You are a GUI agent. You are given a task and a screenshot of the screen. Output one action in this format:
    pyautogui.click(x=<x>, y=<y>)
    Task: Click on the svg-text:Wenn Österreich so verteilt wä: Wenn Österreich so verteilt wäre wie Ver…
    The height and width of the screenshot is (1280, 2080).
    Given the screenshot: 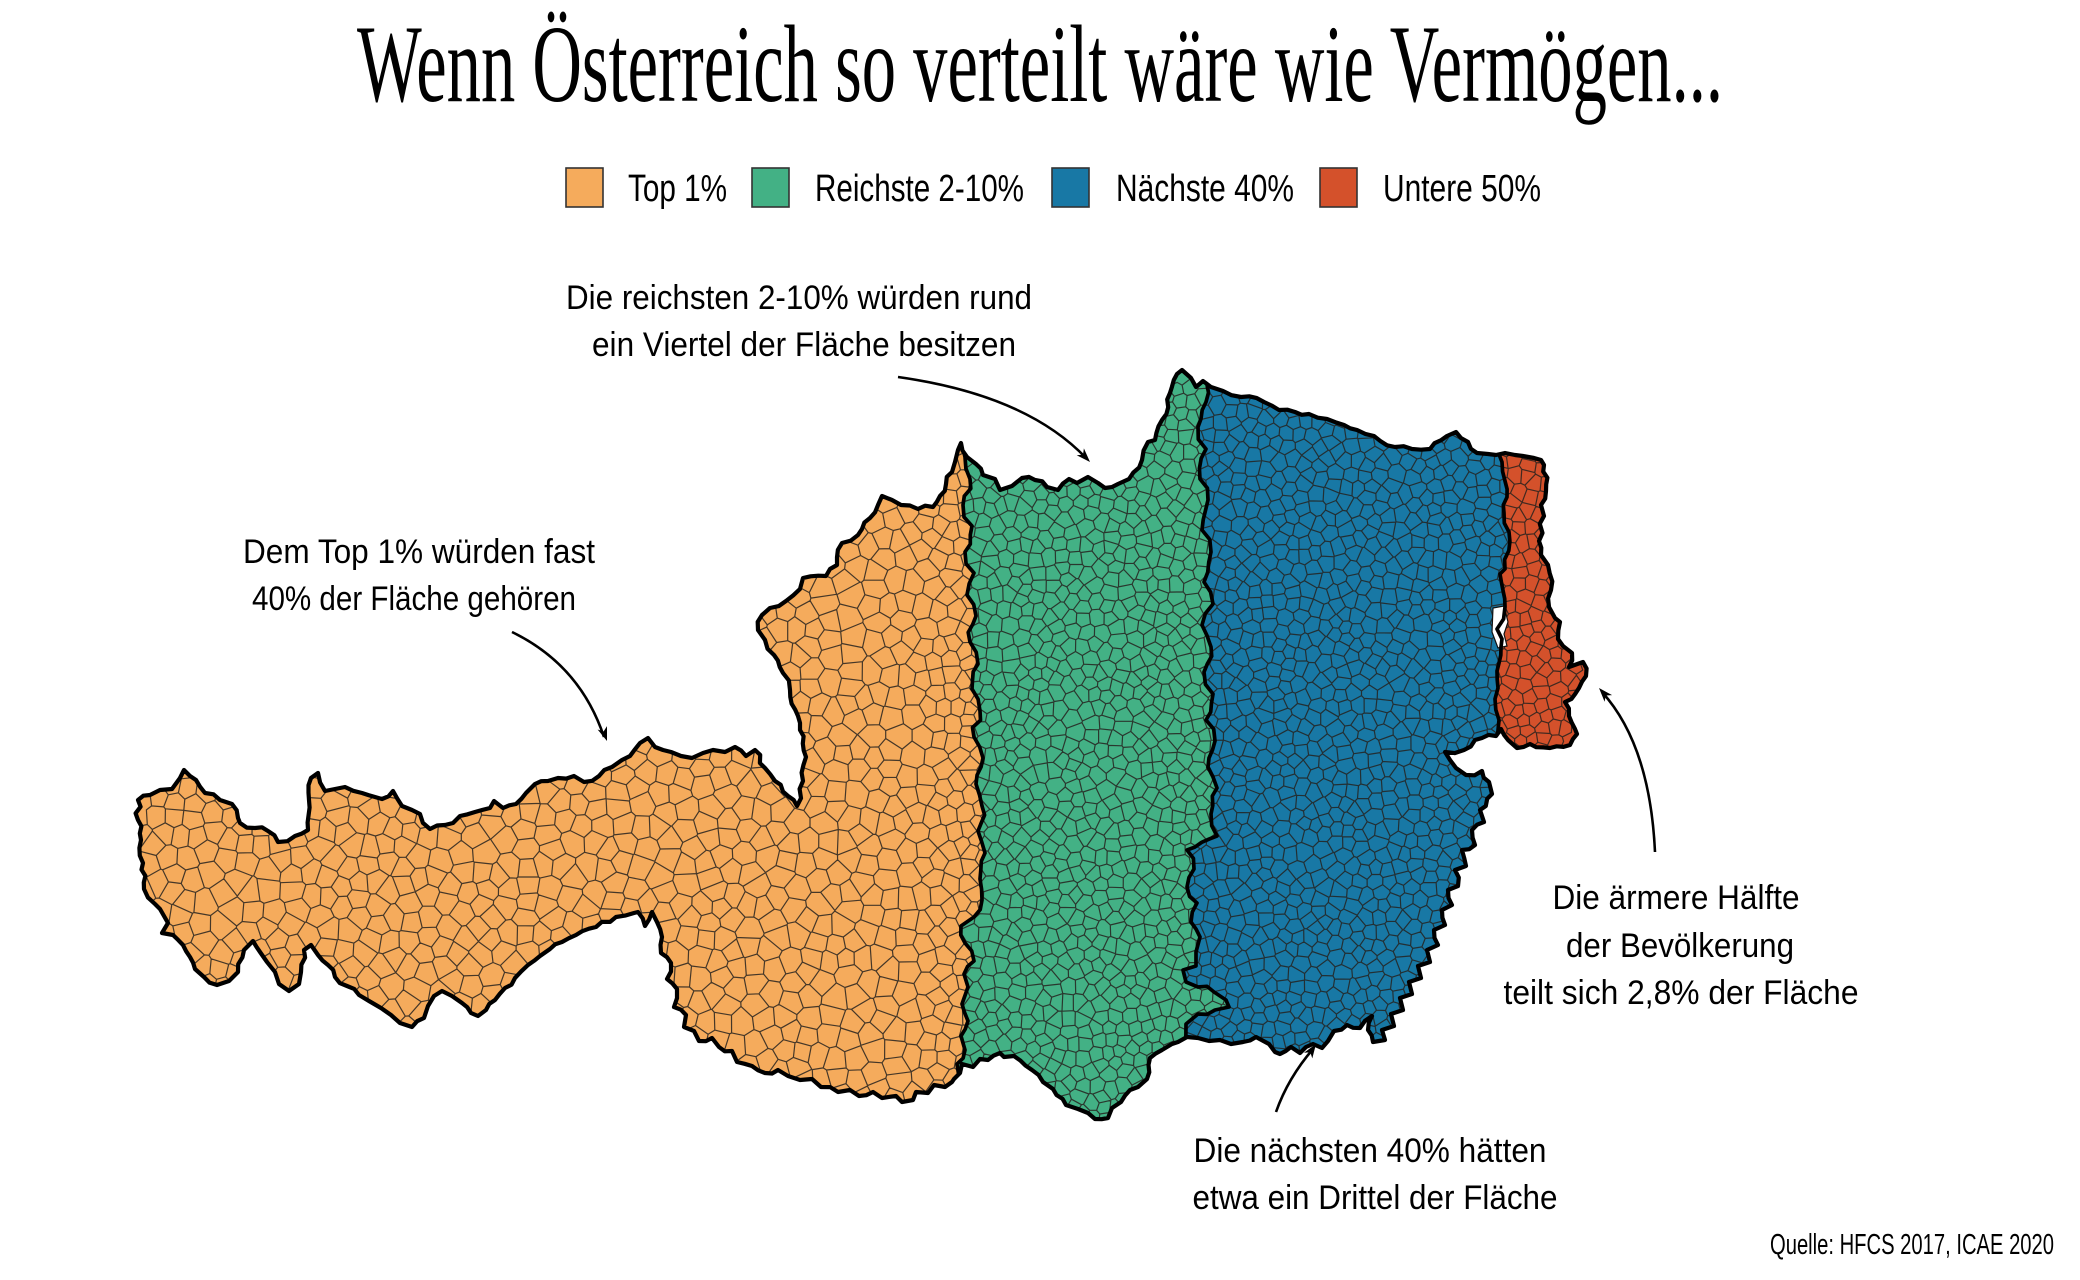 What is the action you would take?
    pyautogui.click(x=1040, y=64)
    